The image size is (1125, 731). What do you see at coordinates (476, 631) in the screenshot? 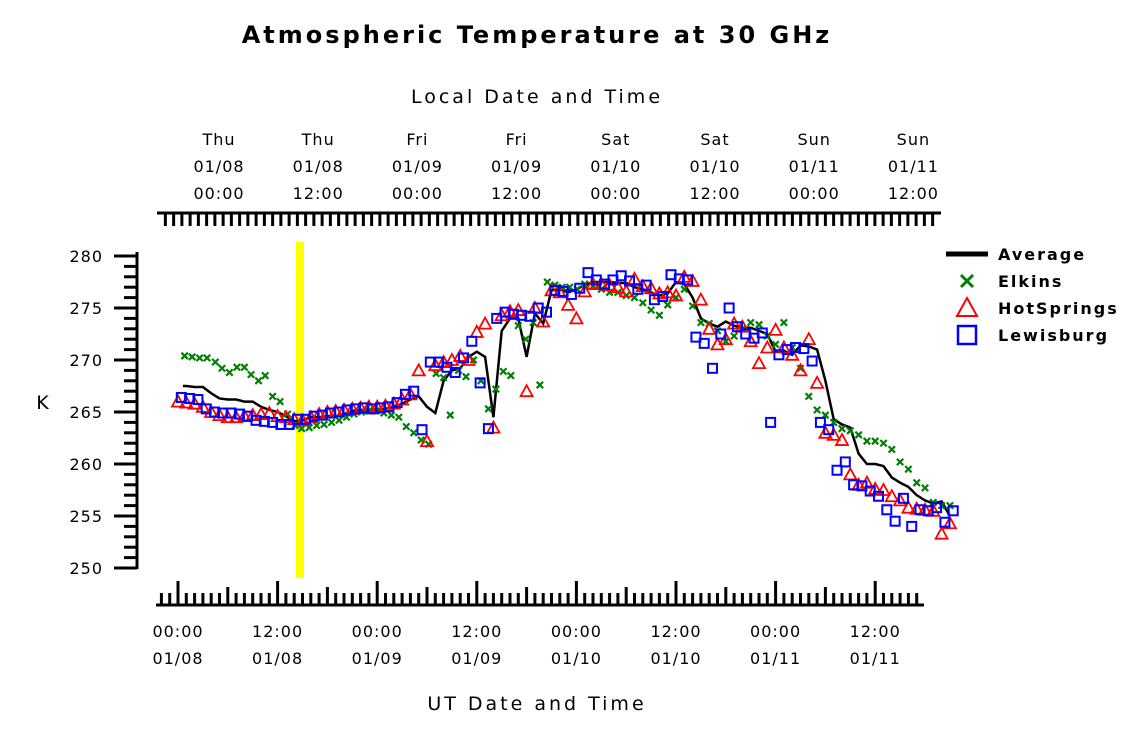
I see `bottom-tick-time: 12:00` at bounding box center [476, 631].